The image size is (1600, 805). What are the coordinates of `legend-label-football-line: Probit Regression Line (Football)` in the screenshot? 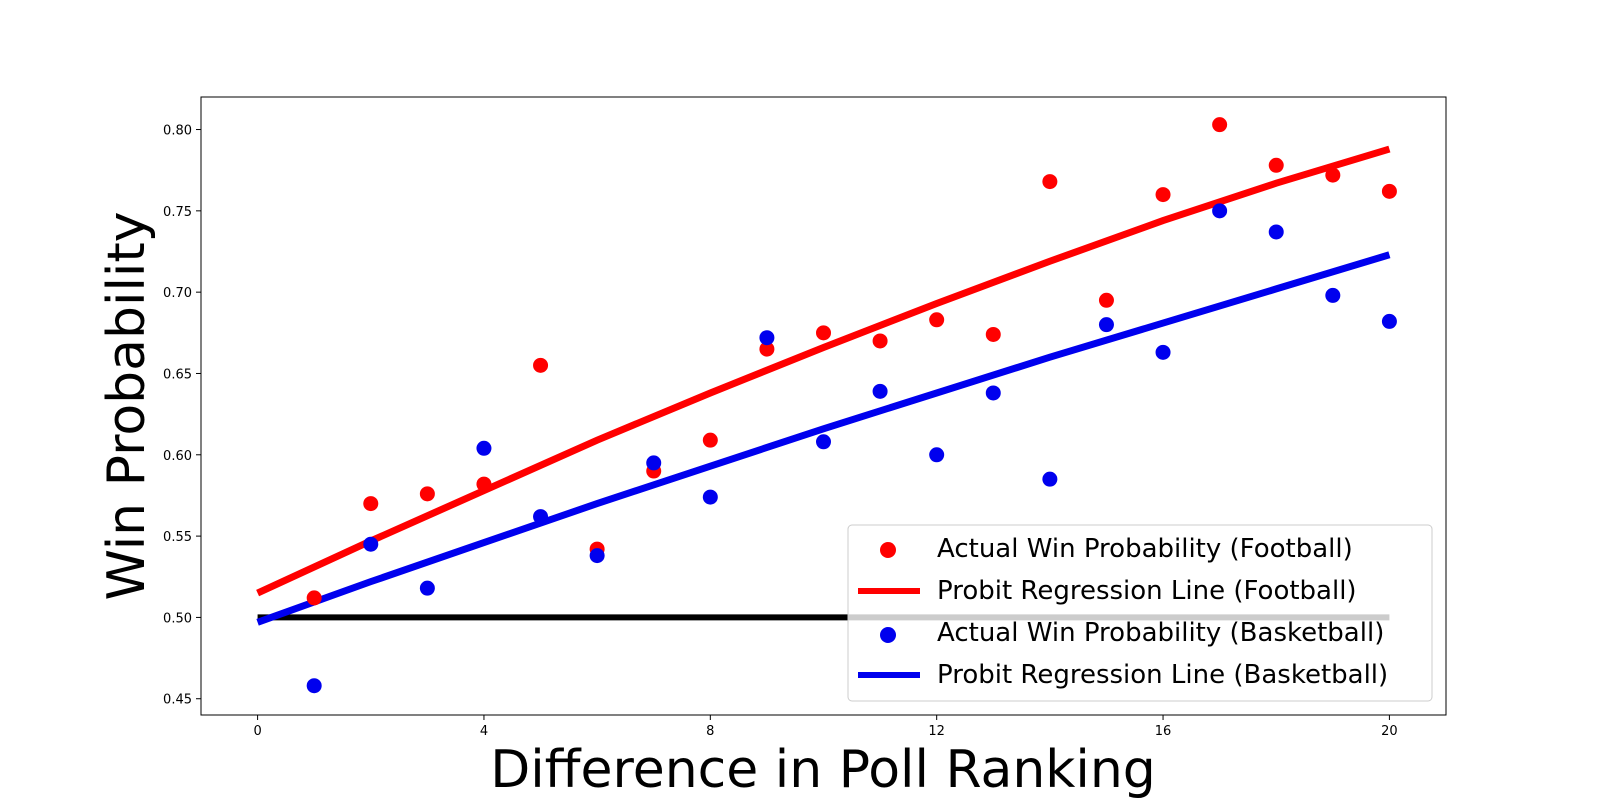 It's located at (1147, 591).